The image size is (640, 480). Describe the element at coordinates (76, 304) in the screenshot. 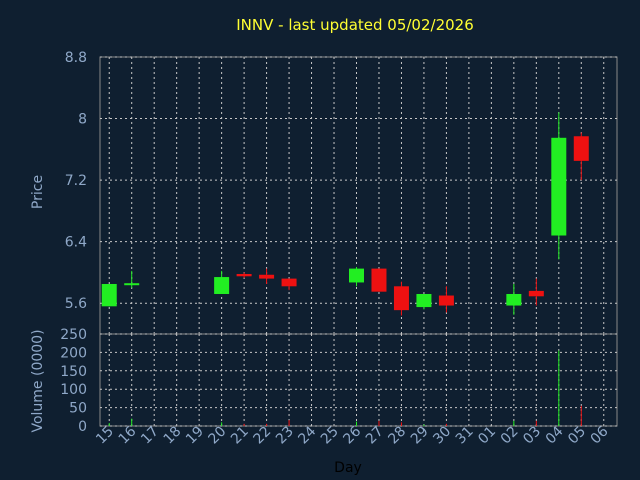

I see `price-tick-label: 5.6` at that location.